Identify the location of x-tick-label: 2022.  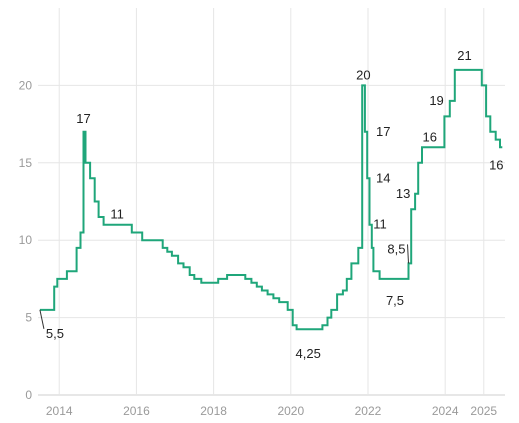
(368, 411).